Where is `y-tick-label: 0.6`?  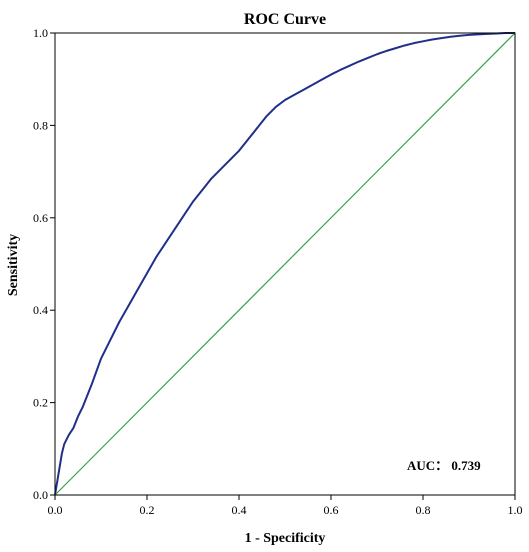 y-tick-label: 0.6 is located at coordinates (40, 218).